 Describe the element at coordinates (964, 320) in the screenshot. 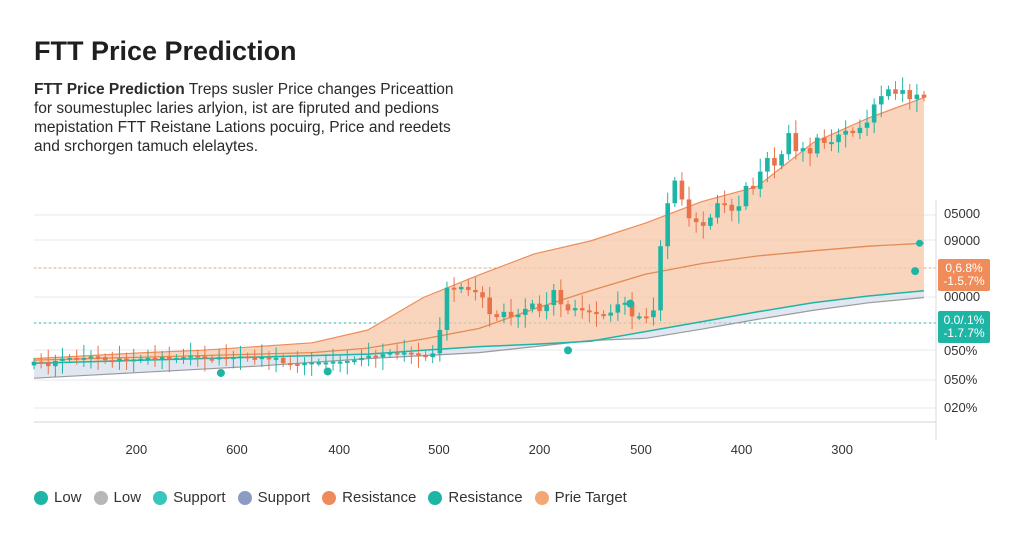

I see `support-tag-line-1: 0.0/.1%` at that location.